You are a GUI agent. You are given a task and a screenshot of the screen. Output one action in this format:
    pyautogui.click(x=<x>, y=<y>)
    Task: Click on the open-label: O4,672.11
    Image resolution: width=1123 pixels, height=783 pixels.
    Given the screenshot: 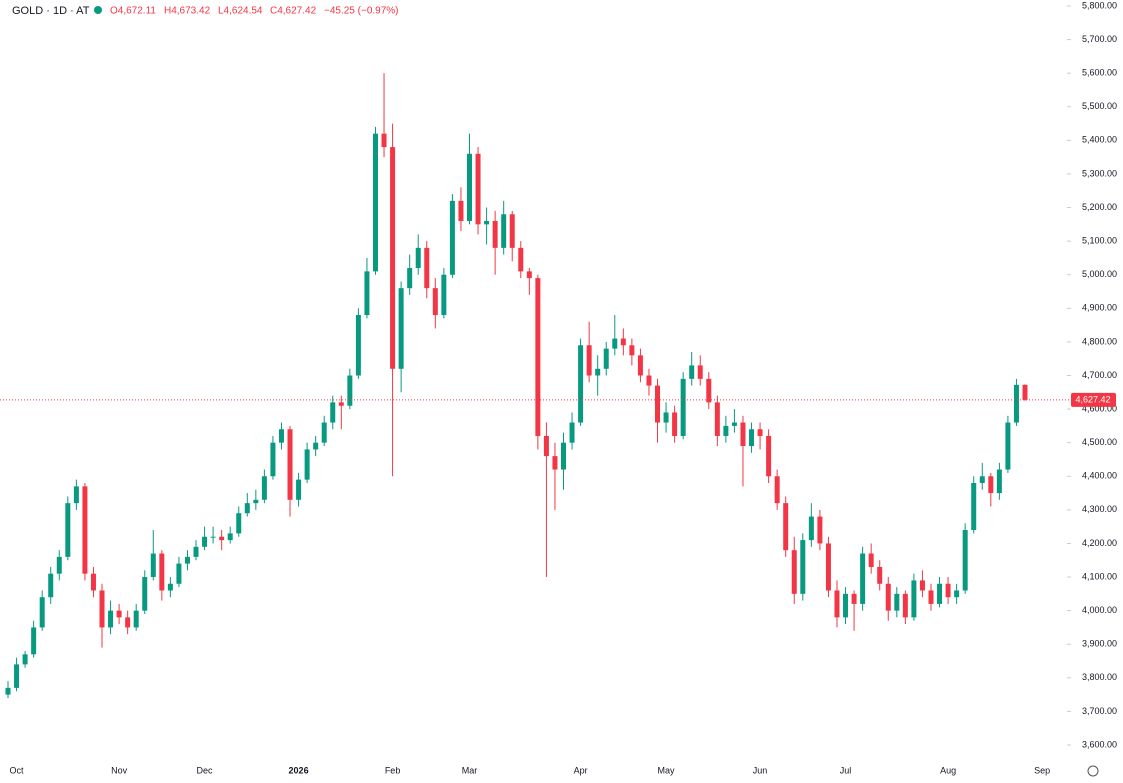 What is the action you would take?
    pyautogui.click(x=133, y=11)
    